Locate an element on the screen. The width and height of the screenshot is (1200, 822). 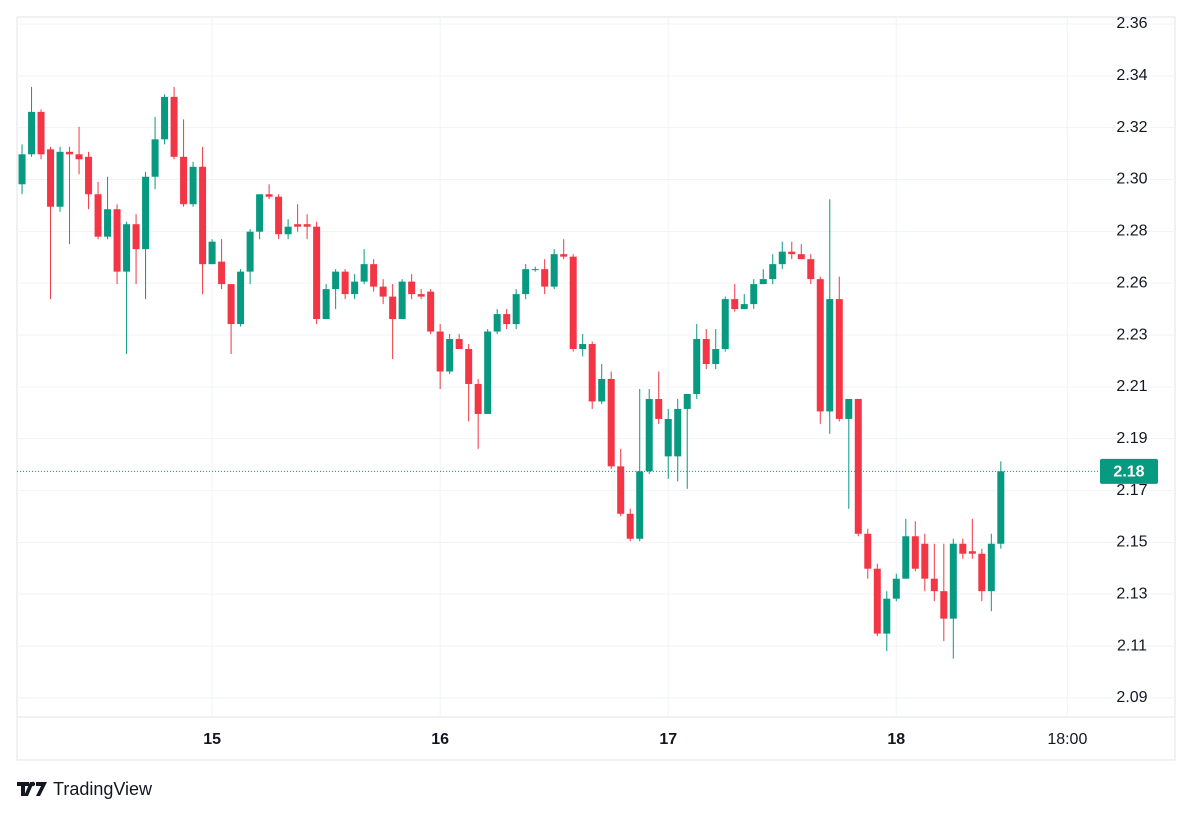
y-tick-label: 2.15 is located at coordinates (1131, 542).